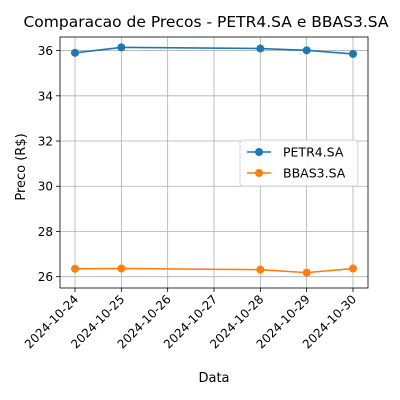 The width and height of the screenshot is (400, 400). What do you see at coordinates (45, 142) in the screenshot?
I see `y-tick-label: 32` at bounding box center [45, 142].